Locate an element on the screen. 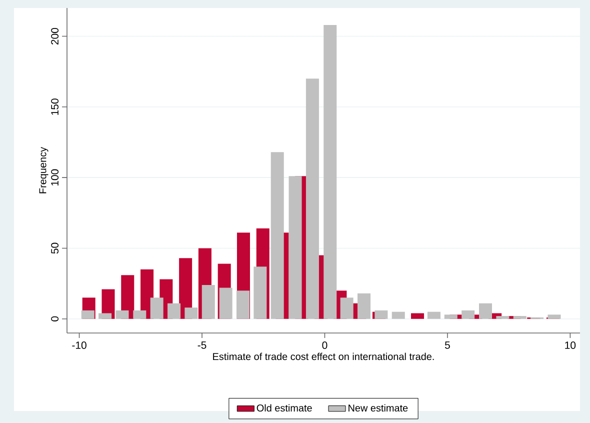 The height and width of the screenshot is (423, 590). legend-label: New estimate is located at coordinates (378, 408).